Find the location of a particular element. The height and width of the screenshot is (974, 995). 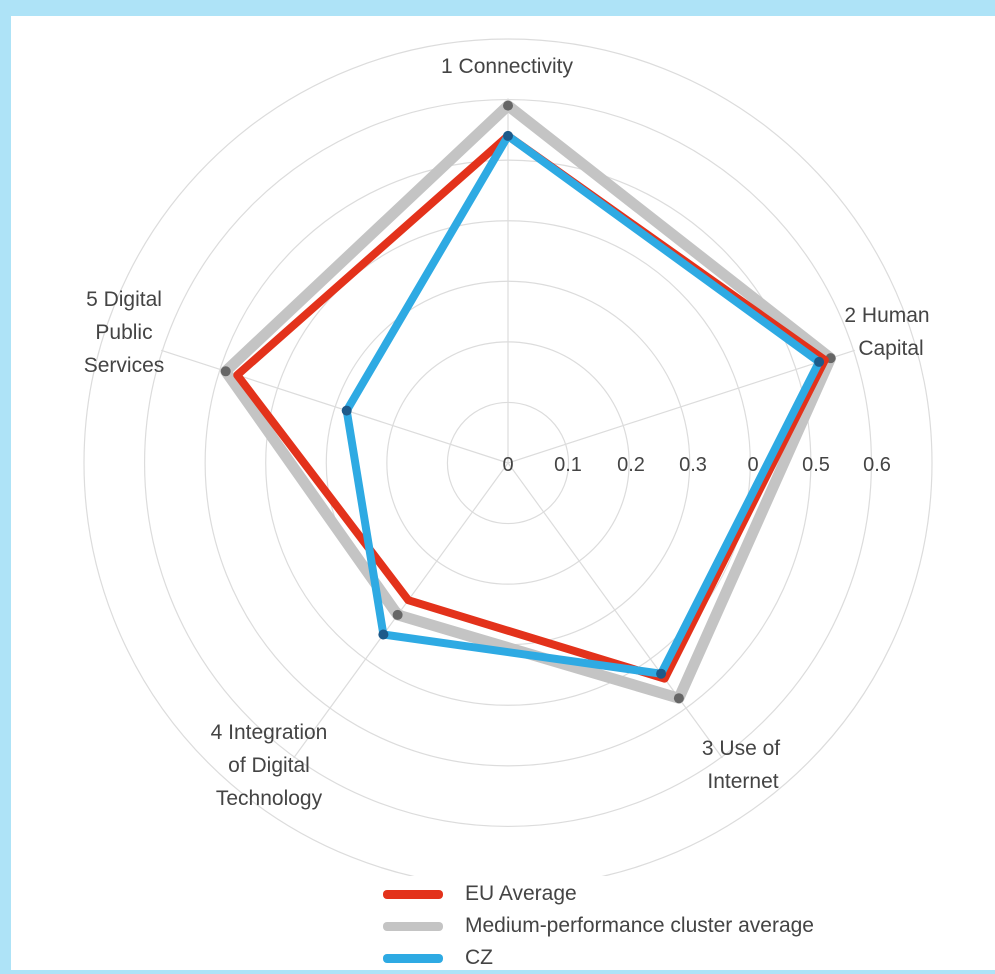

axis-label-dps-line1: 5 Digital is located at coordinates (124, 299).